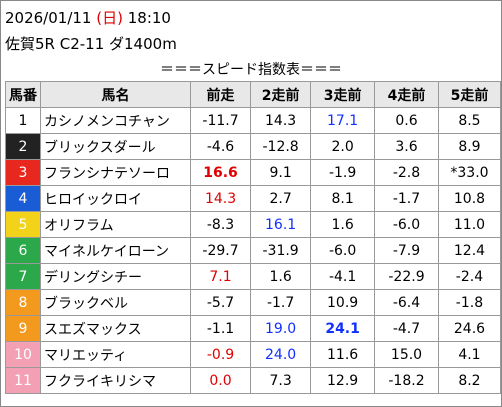 The image size is (502, 407). I want to click on speed-index: -1.1, so click(221, 328).